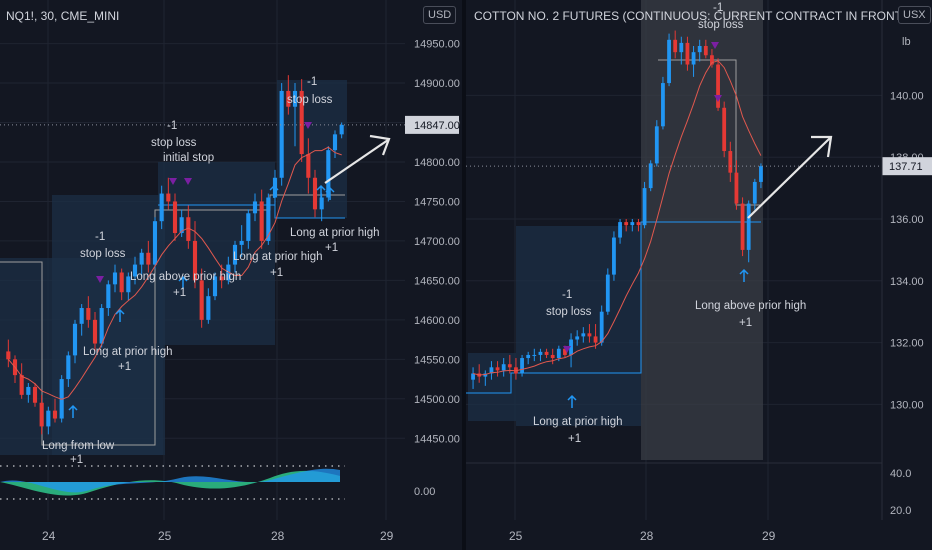 The height and width of the screenshot is (550, 932). I want to click on y-tick-label: 14650.00, so click(437, 281).